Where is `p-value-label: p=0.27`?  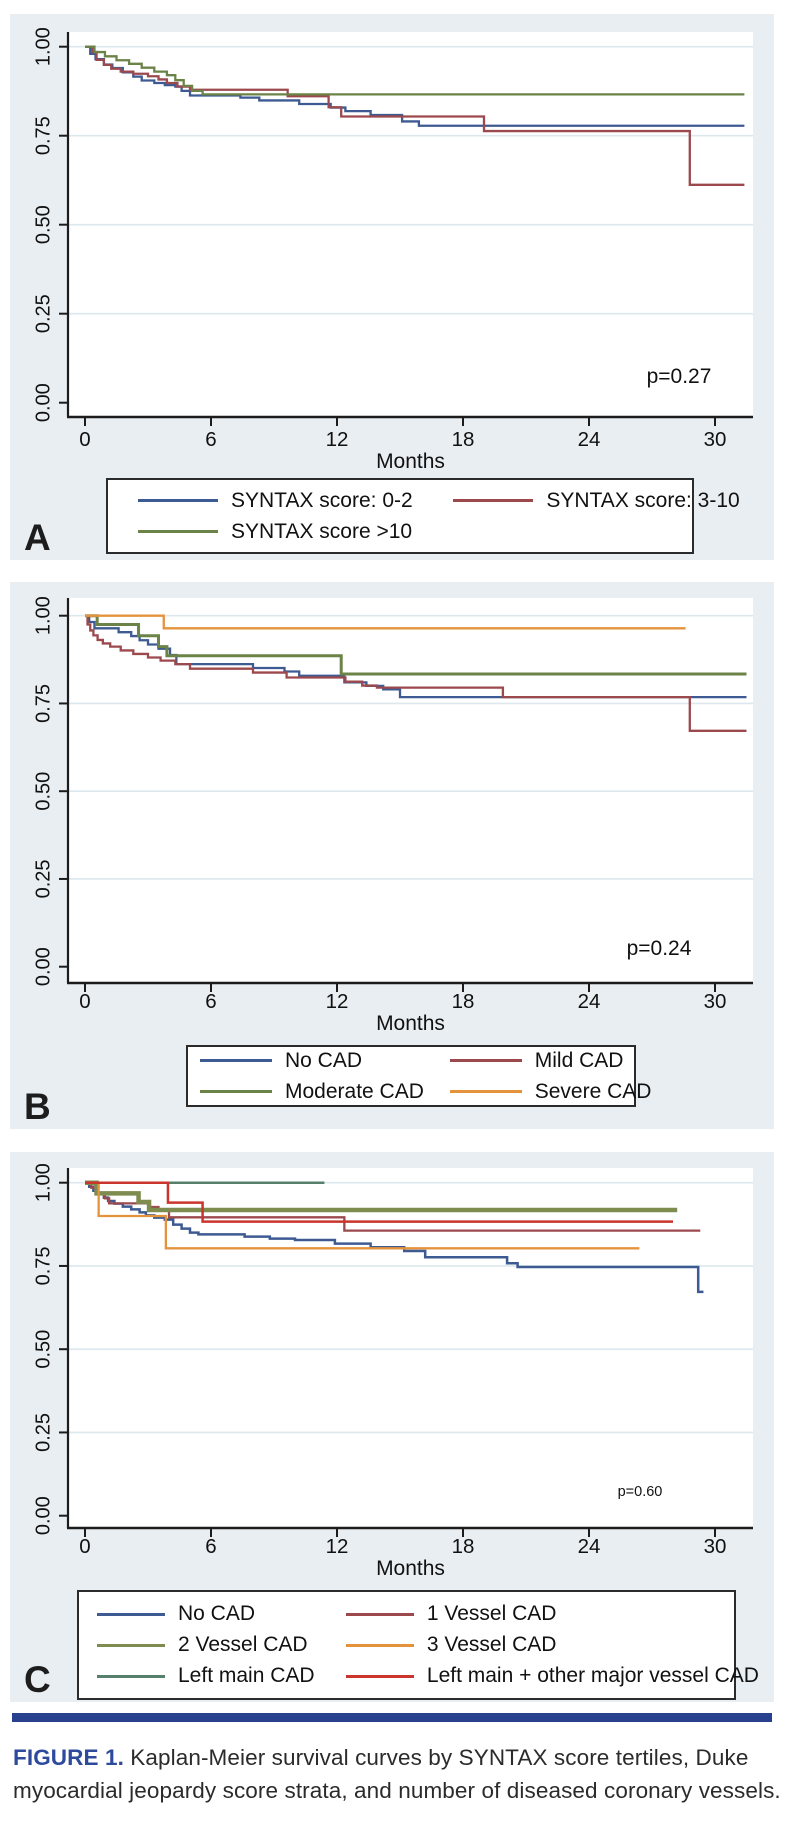
p-value-label: p=0.27 is located at coordinates (679, 376).